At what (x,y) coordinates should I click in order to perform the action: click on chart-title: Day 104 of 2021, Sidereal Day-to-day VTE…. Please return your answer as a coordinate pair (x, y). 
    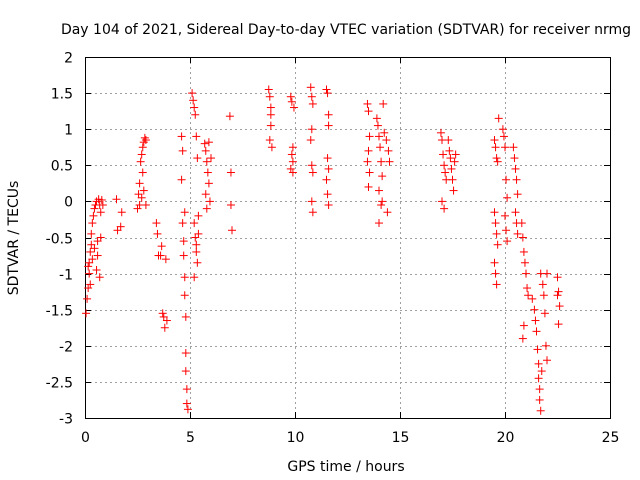
    Looking at the image, I should click on (346, 30).